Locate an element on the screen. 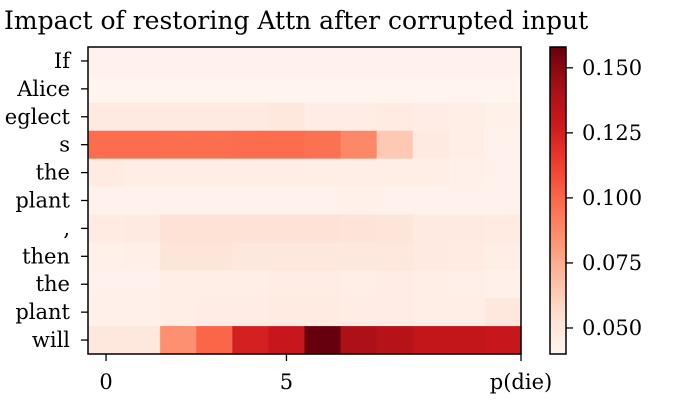 This screenshot has width=700, height=400. colorbar-tick-label: 0.050 is located at coordinates (612, 328).